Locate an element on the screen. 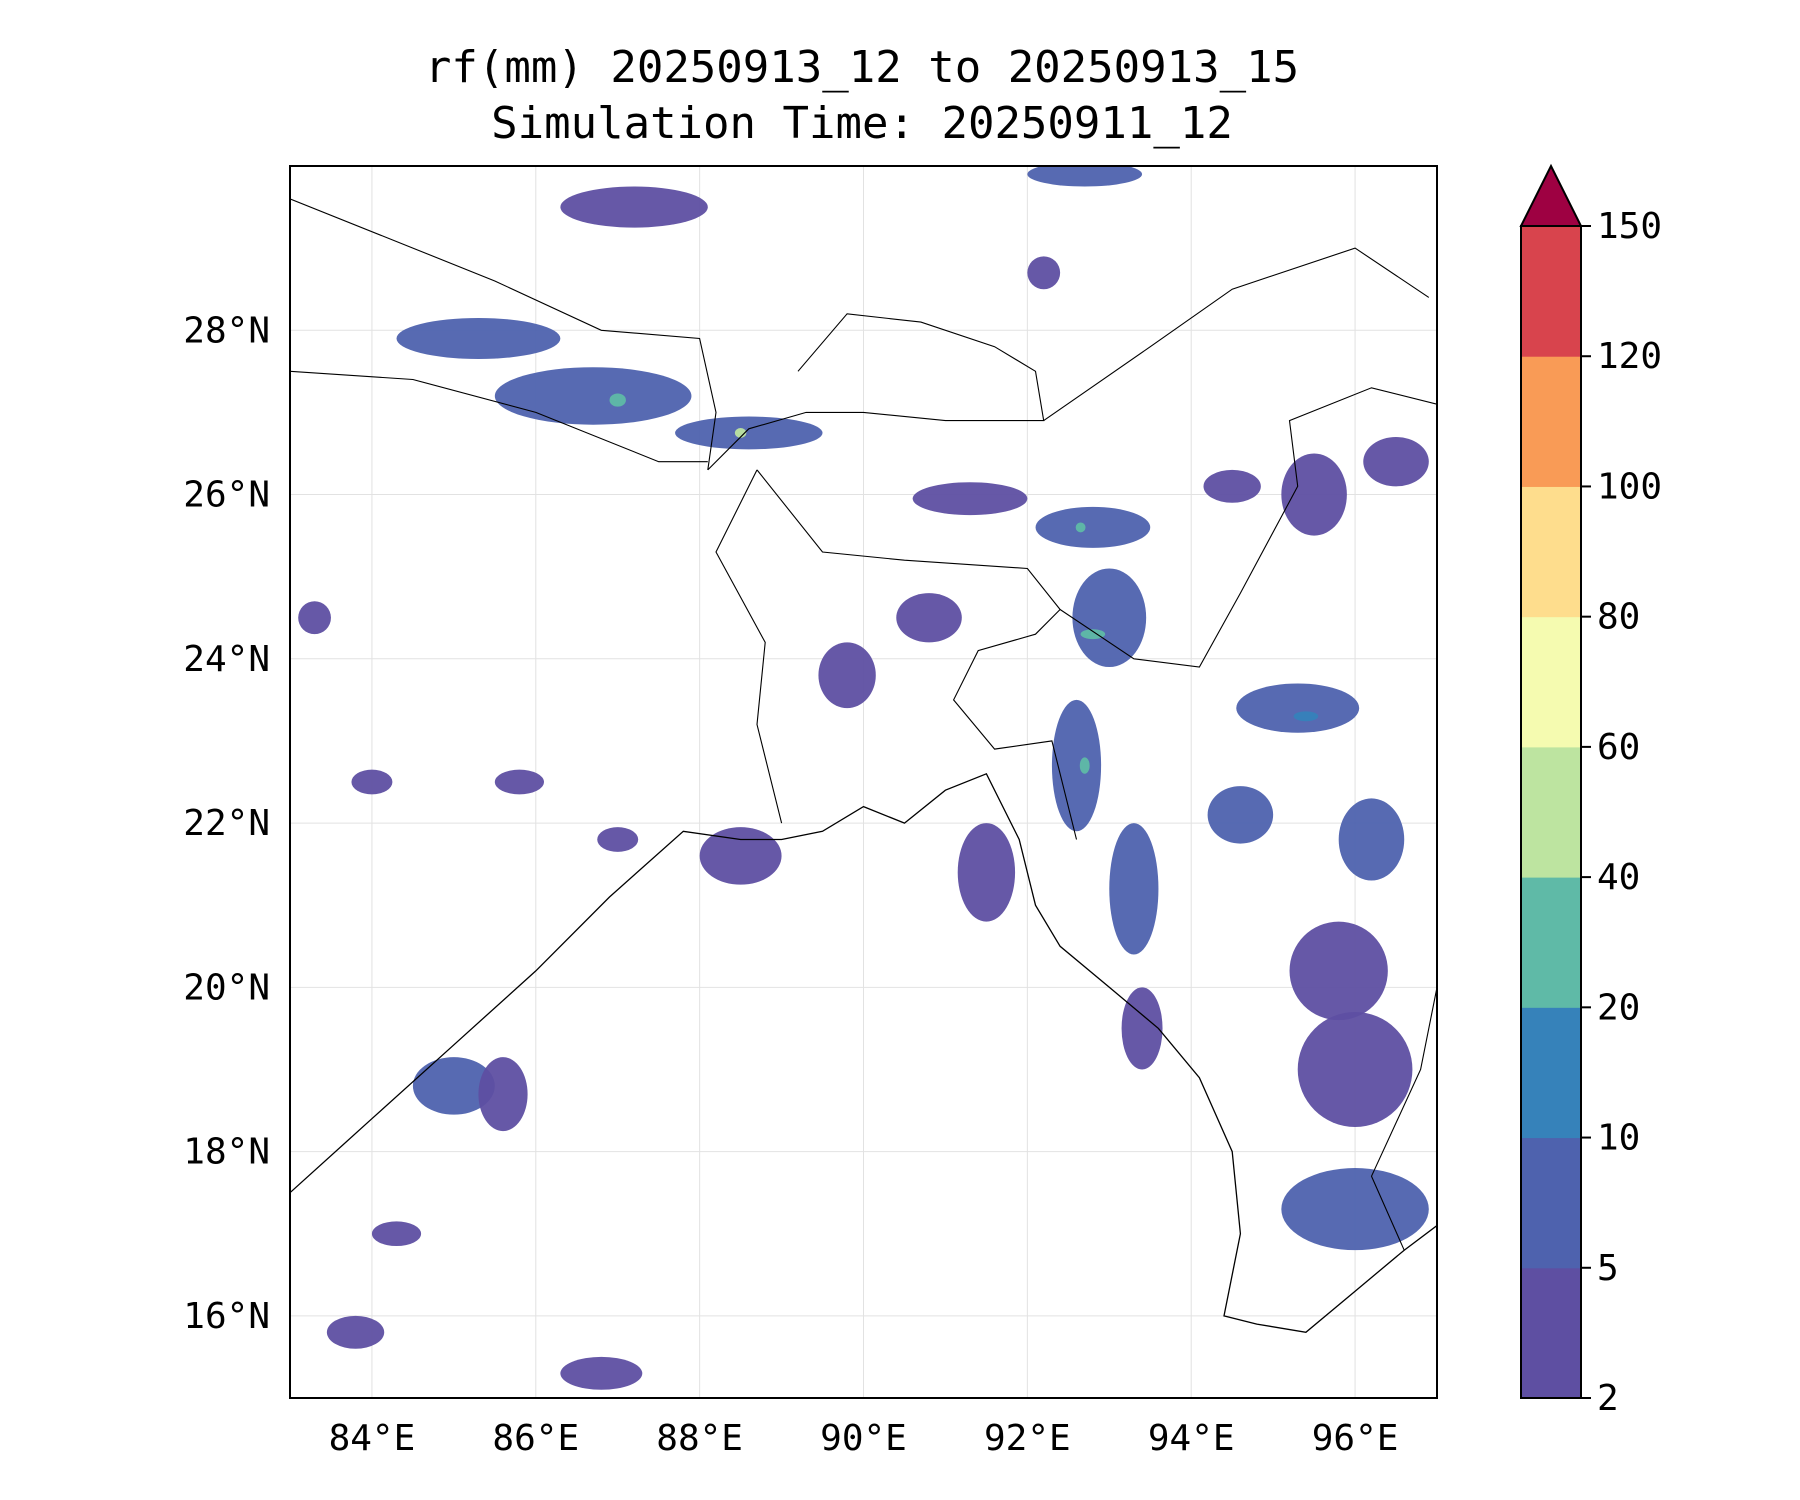  lat-tick-label-6: 28°N is located at coordinates (226, 330).